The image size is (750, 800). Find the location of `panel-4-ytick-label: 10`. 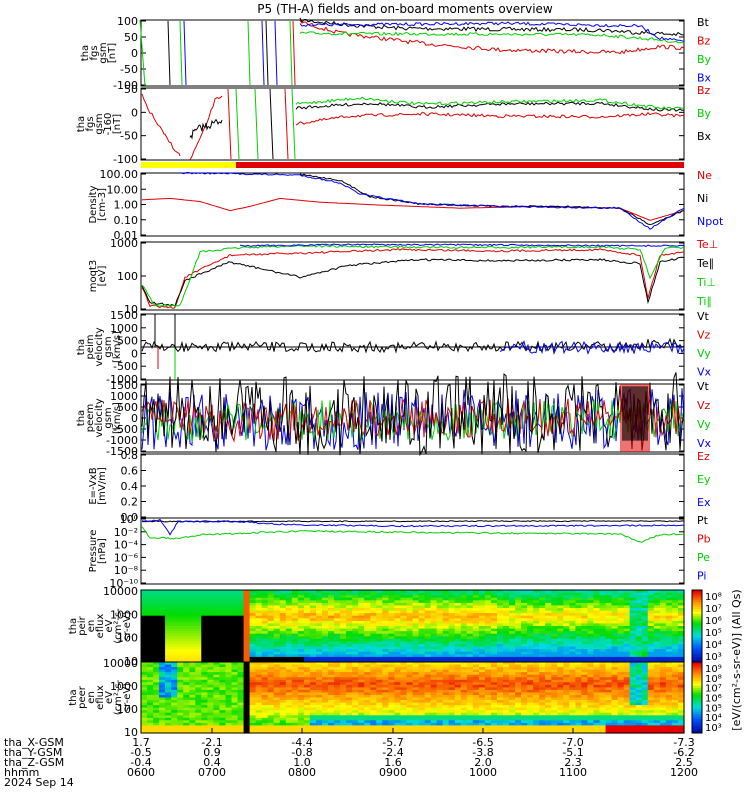

panel-4-ytick-label: 10 is located at coordinates (131, 309).